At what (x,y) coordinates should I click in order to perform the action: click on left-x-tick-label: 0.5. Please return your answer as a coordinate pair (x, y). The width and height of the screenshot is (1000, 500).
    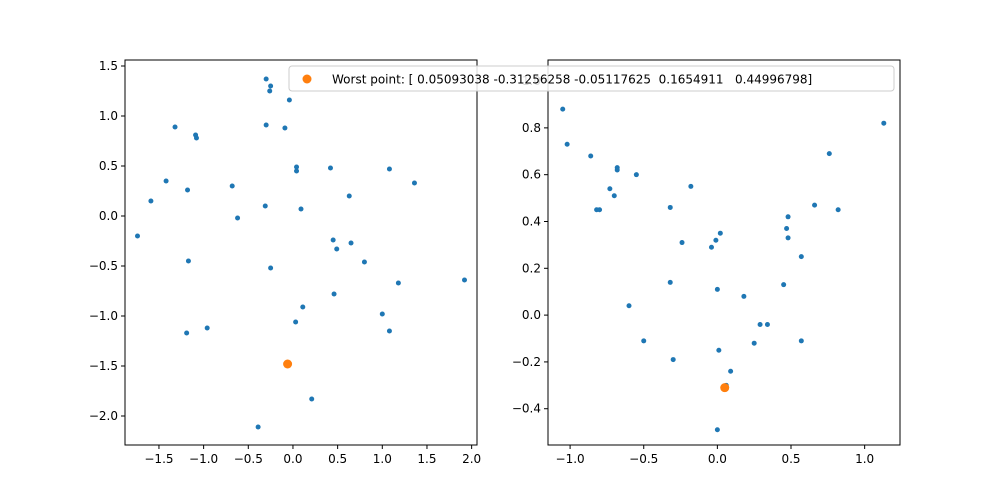
    Looking at the image, I should click on (337, 459).